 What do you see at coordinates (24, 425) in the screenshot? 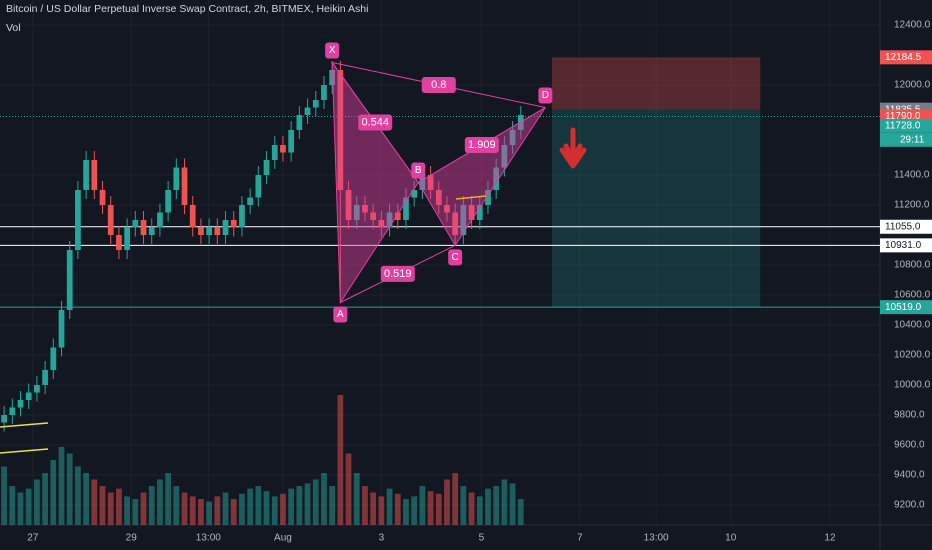
I see `trend-line` at bounding box center [24, 425].